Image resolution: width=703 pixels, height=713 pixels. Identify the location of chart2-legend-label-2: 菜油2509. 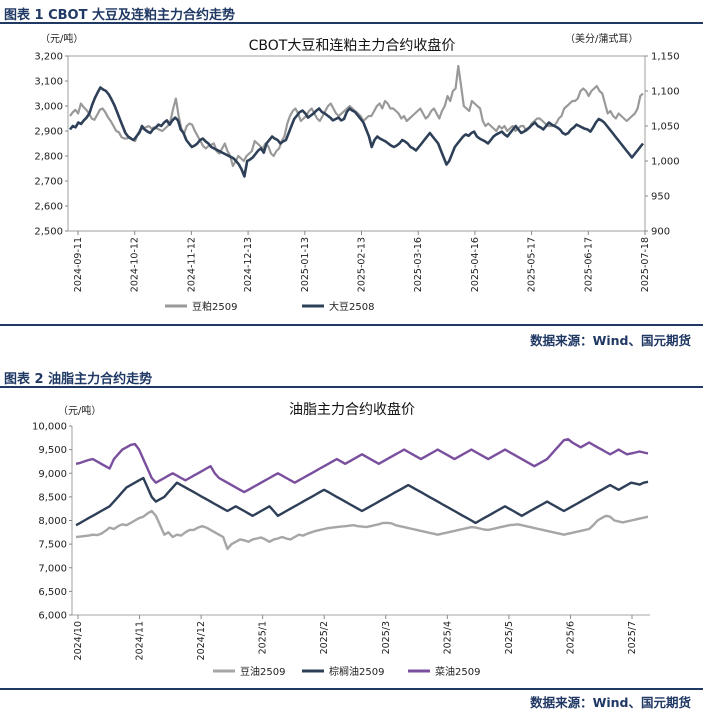
(457, 671).